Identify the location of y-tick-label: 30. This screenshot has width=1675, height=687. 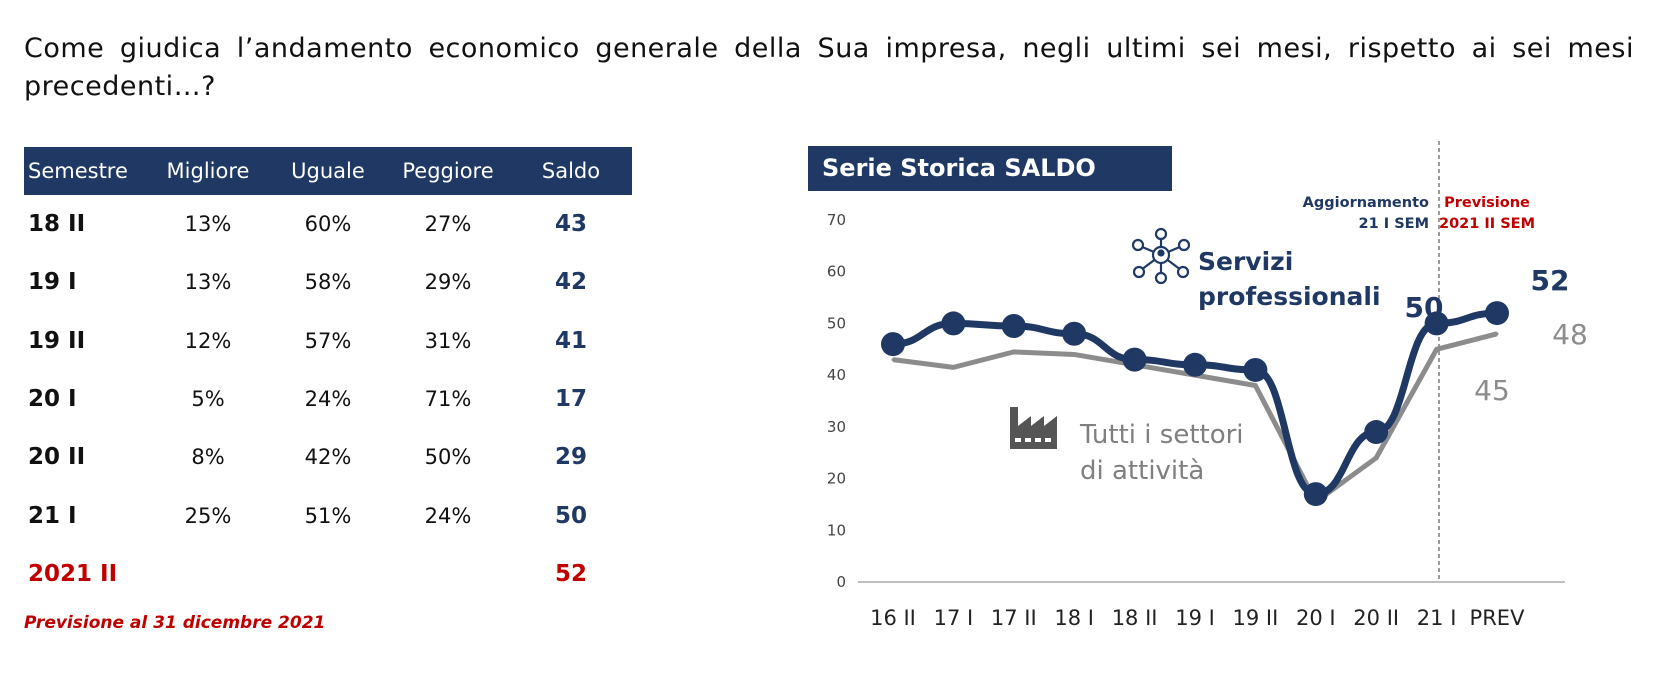
(836, 427).